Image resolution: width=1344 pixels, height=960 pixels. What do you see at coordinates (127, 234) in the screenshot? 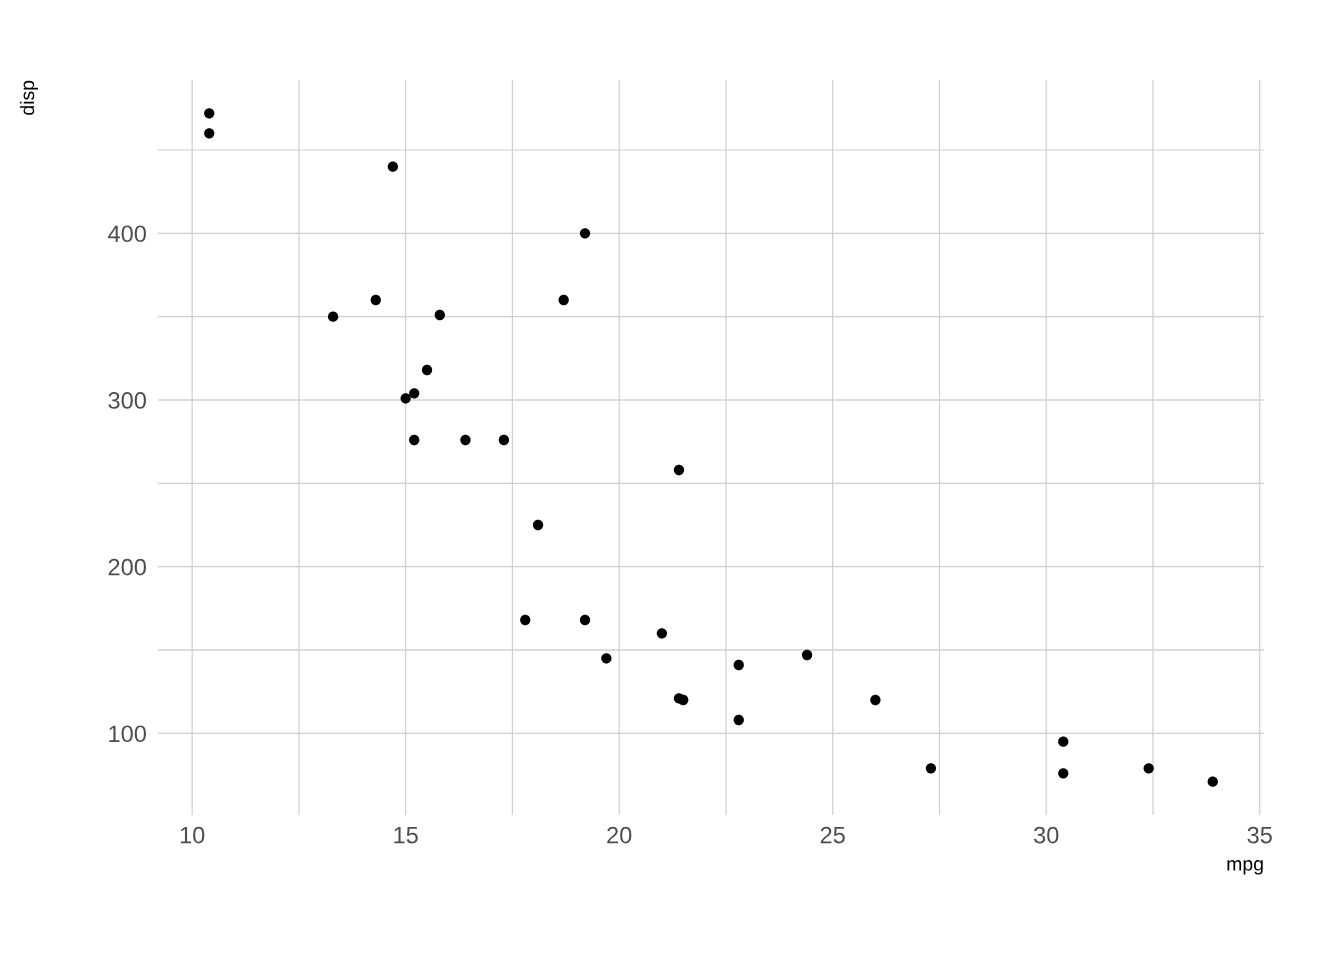
I see `y-tick-label: 400` at bounding box center [127, 234].